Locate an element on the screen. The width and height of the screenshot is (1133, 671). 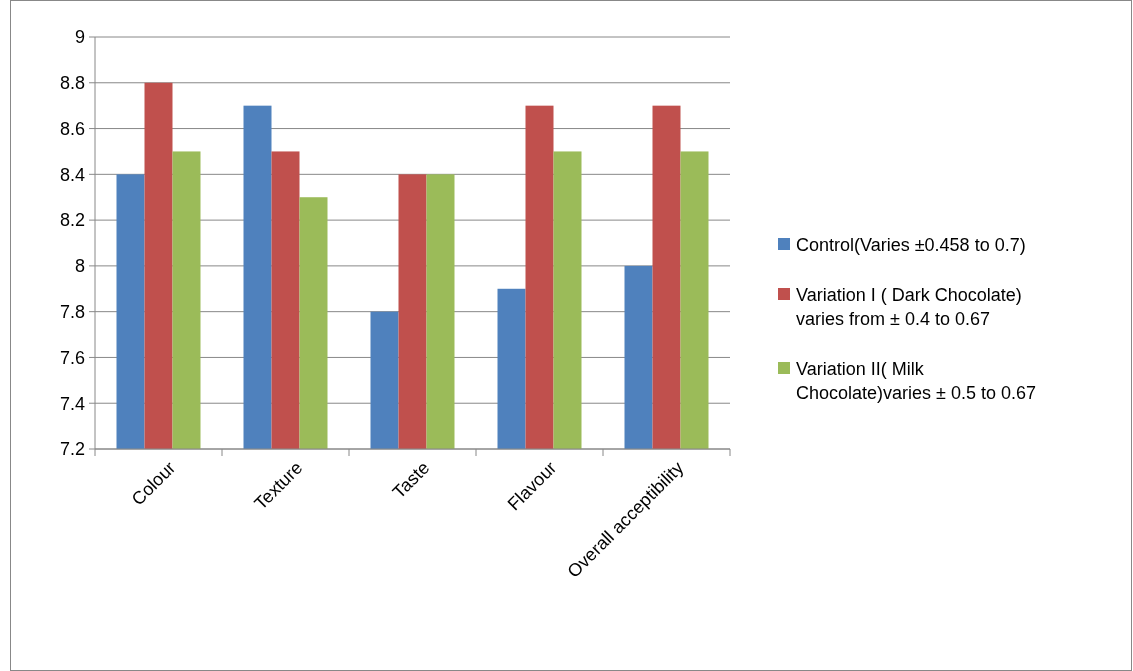
legend-label: Control(Varies ±0.458 to 0.7) is located at coordinates (911, 245).